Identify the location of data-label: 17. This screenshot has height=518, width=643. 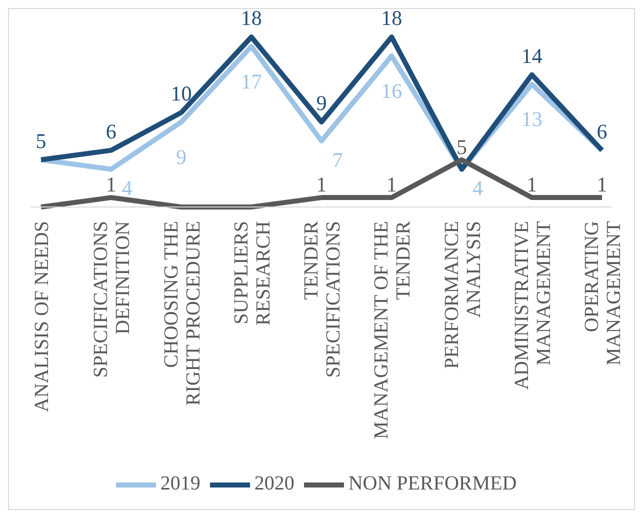
(251, 81).